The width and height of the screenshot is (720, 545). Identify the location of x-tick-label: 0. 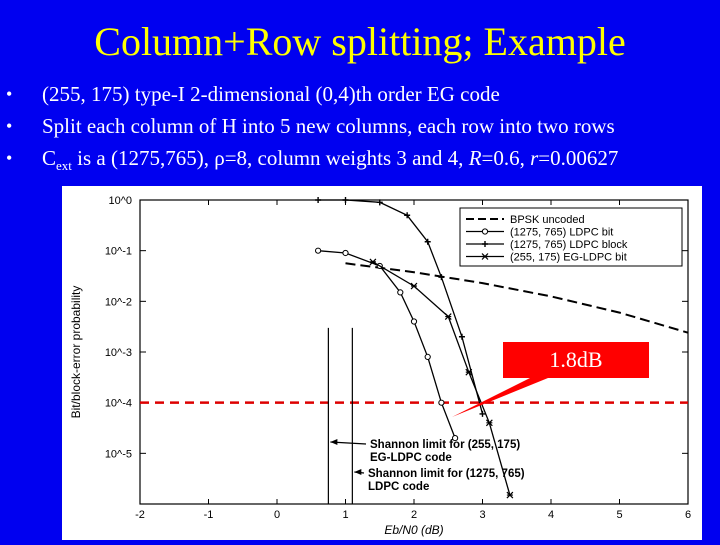
(277, 515).